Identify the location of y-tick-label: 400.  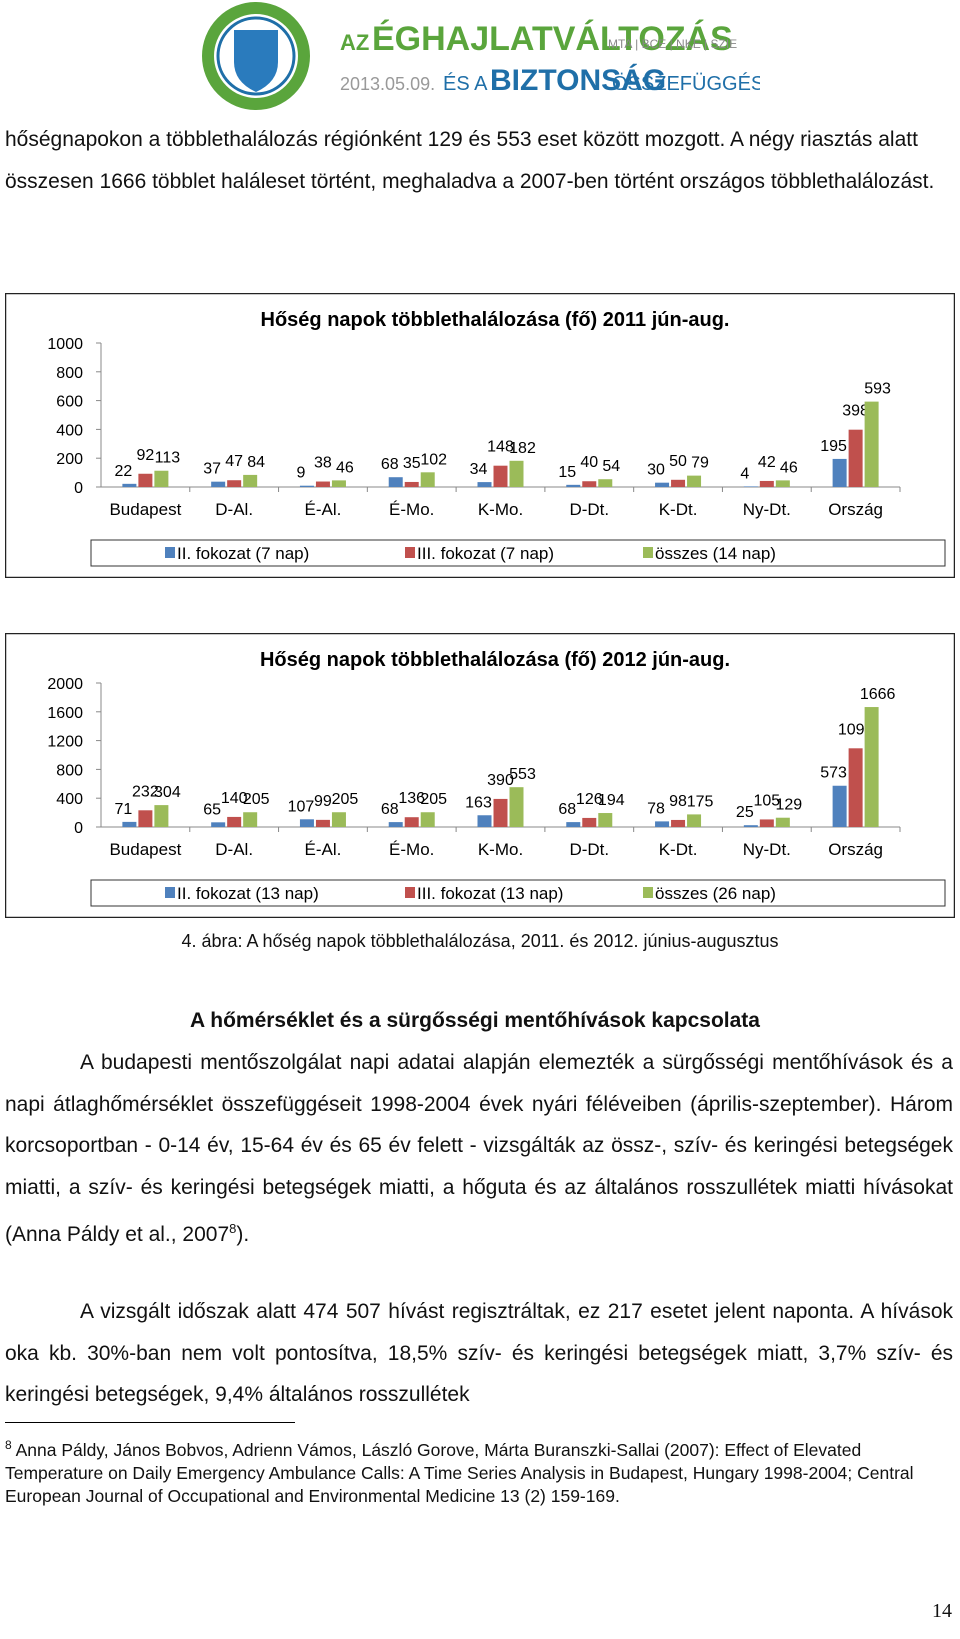
(69, 799).